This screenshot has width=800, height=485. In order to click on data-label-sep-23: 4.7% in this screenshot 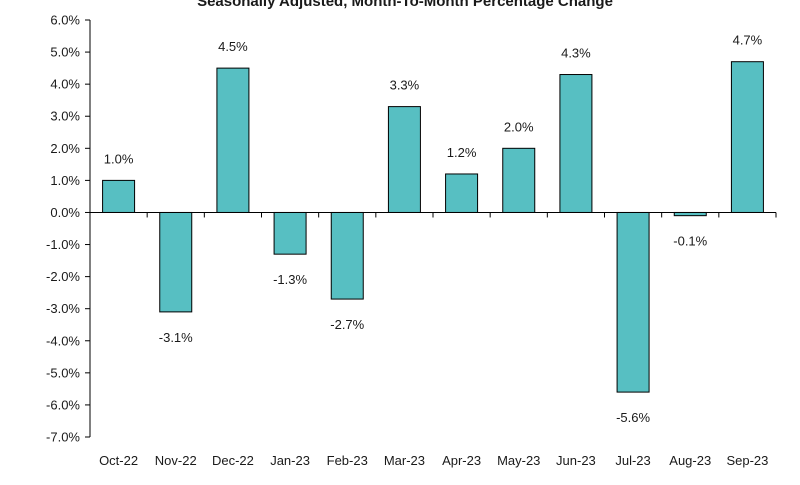, I will do `click(748, 40)`.